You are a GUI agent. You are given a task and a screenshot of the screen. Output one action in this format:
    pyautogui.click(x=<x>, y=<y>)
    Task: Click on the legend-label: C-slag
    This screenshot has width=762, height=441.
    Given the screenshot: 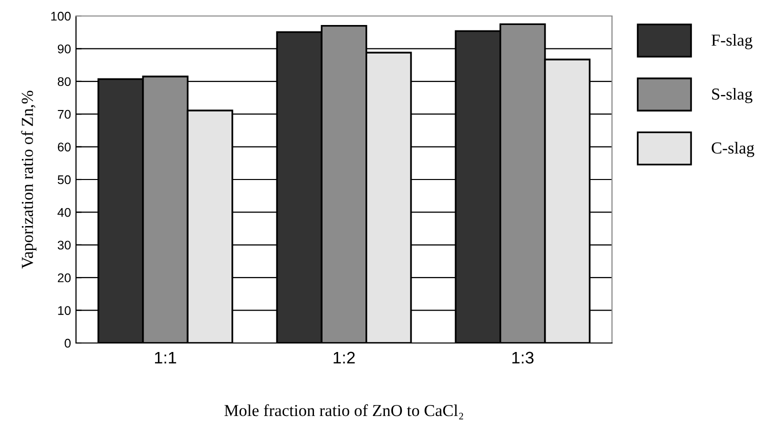 What is the action you would take?
    pyautogui.click(x=733, y=150)
    